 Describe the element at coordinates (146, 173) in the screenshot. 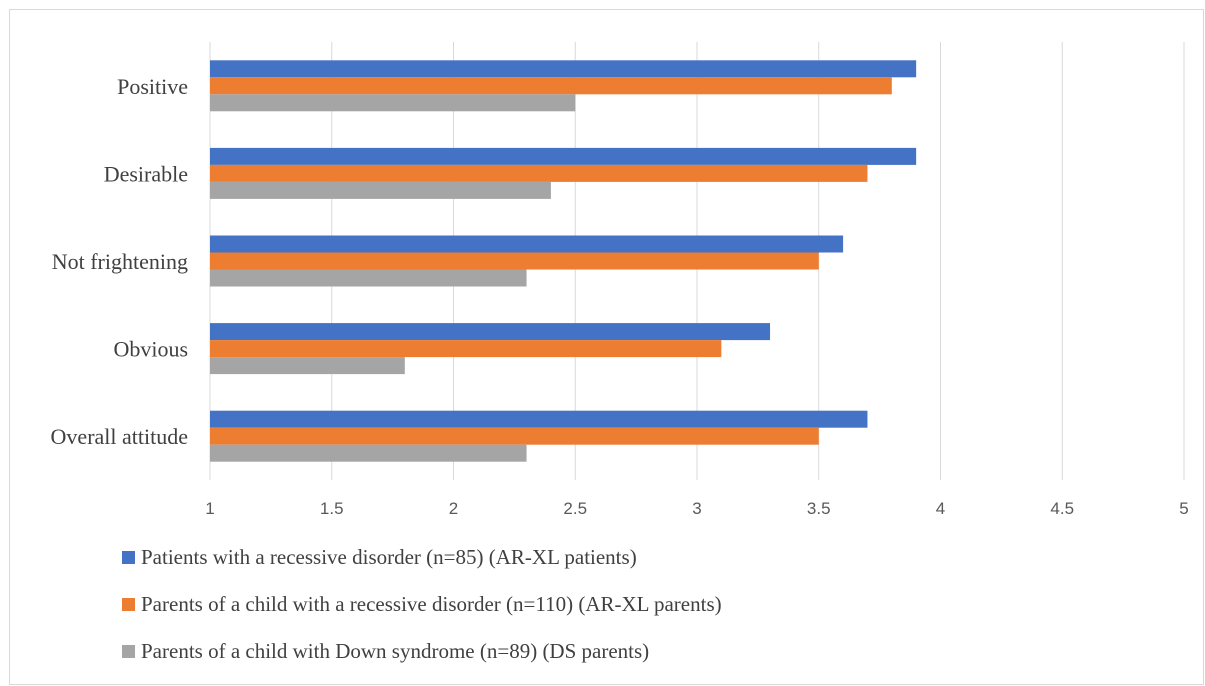

I see `category-label: Desirable` at that location.